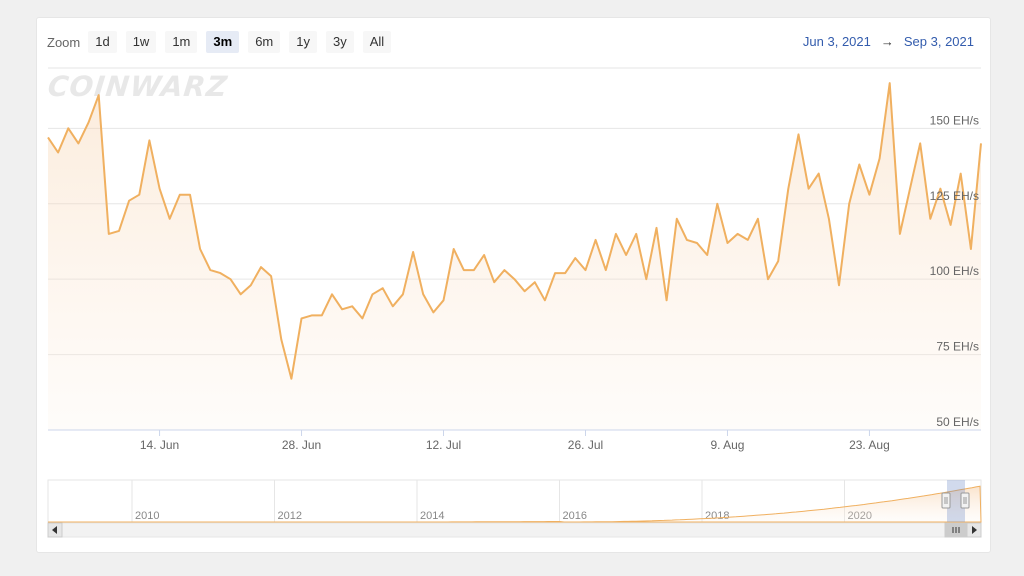 The image size is (1024, 576). What do you see at coordinates (727, 445) in the screenshot?
I see `x-tick-label: 9. Aug` at bounding box center [727, 445].